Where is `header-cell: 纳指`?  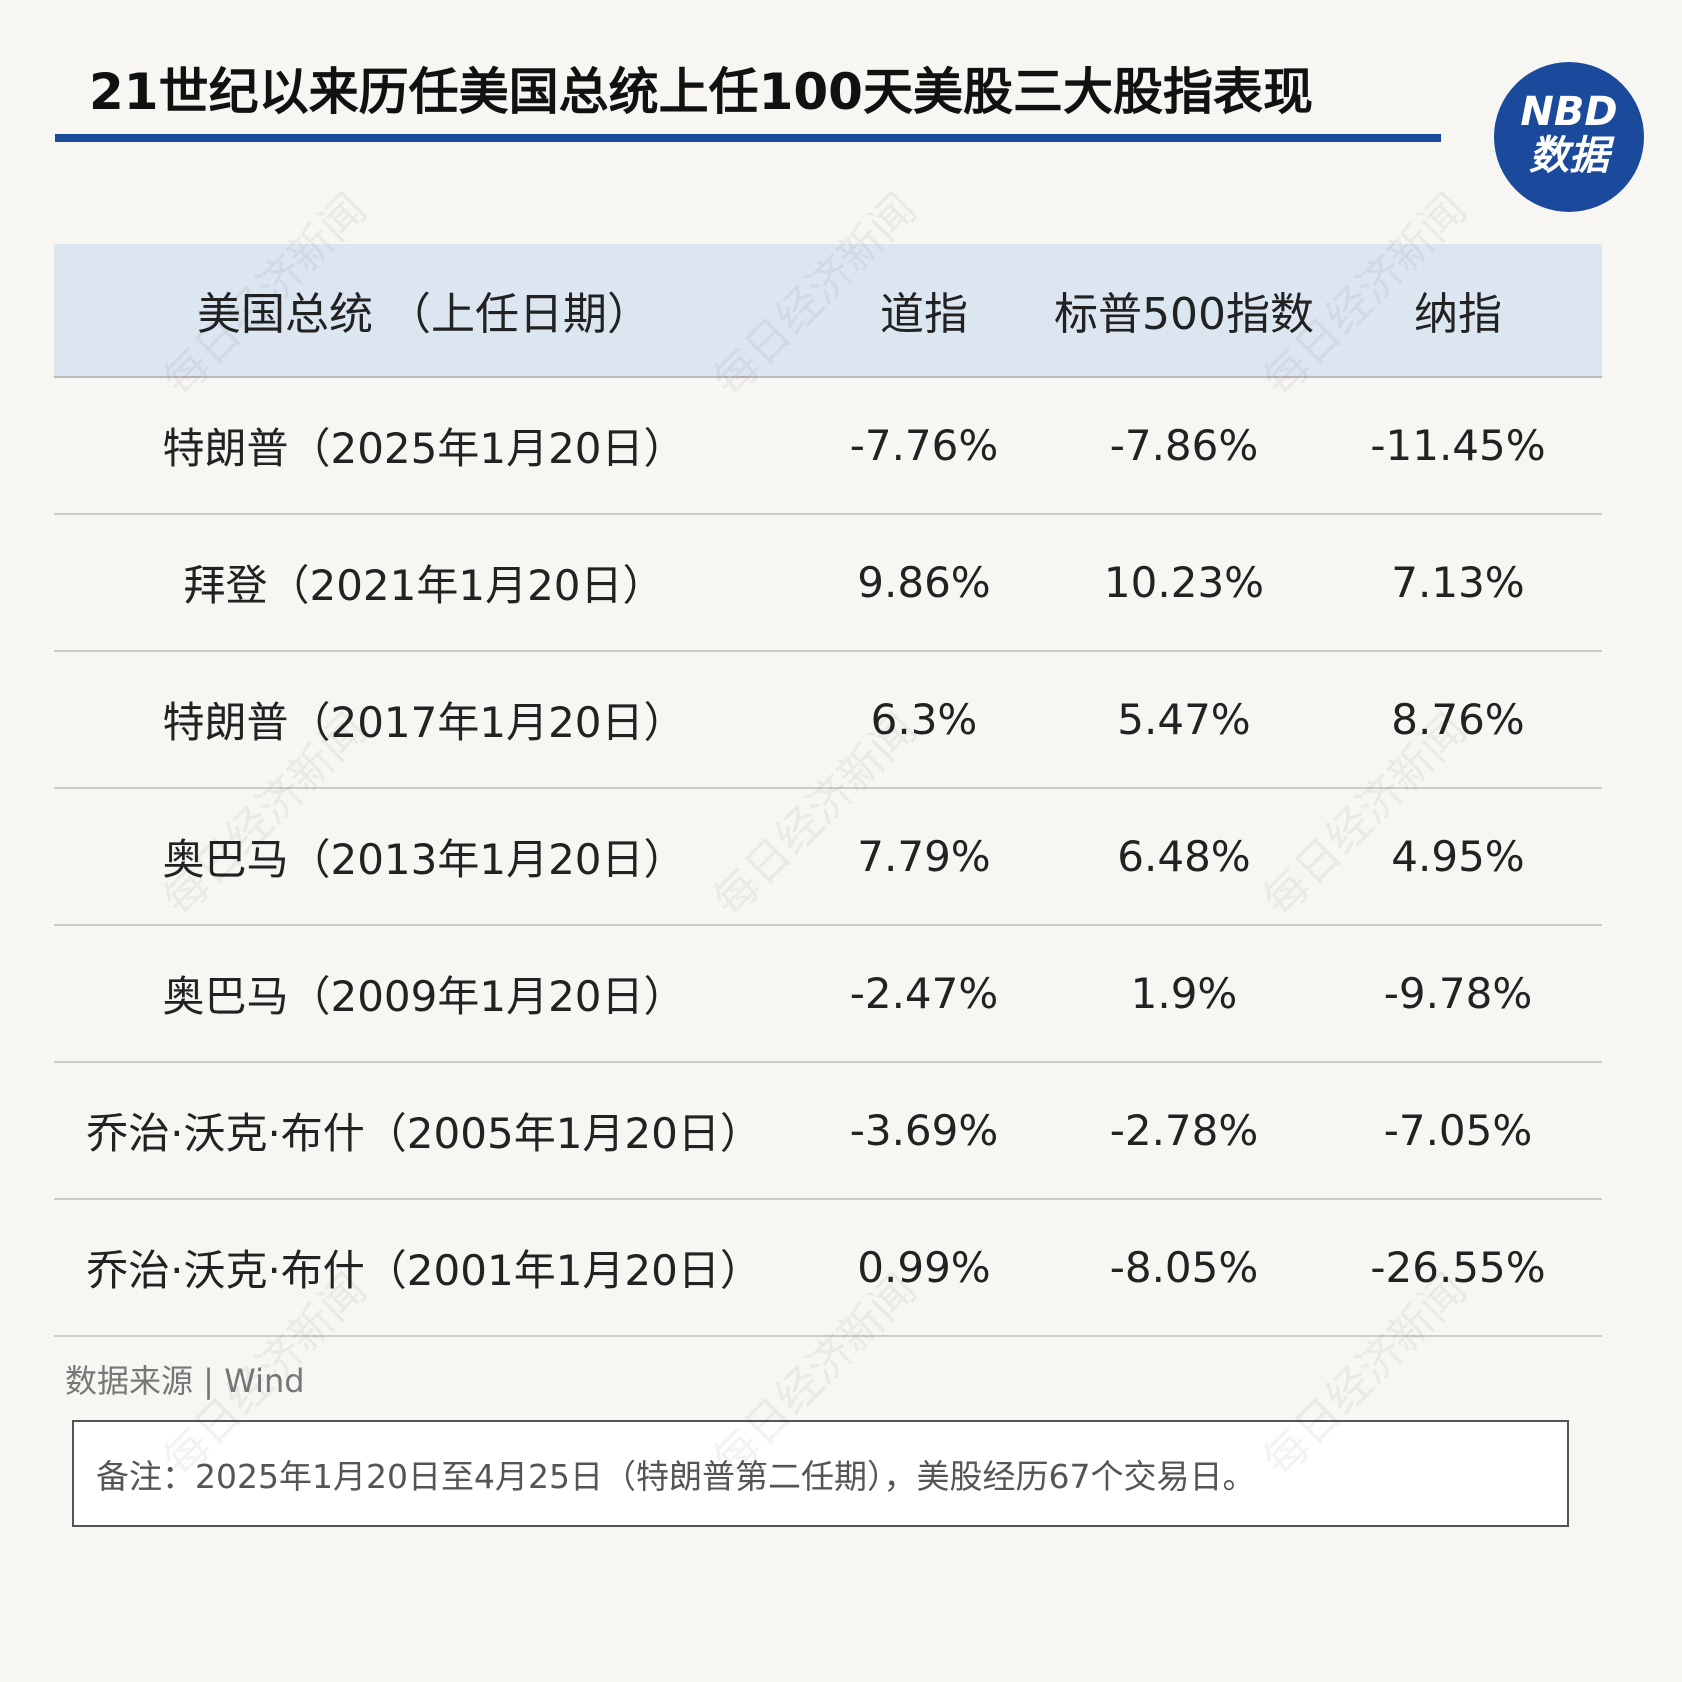
header-cell: 纳指 is located at coordinates (1458, 314).